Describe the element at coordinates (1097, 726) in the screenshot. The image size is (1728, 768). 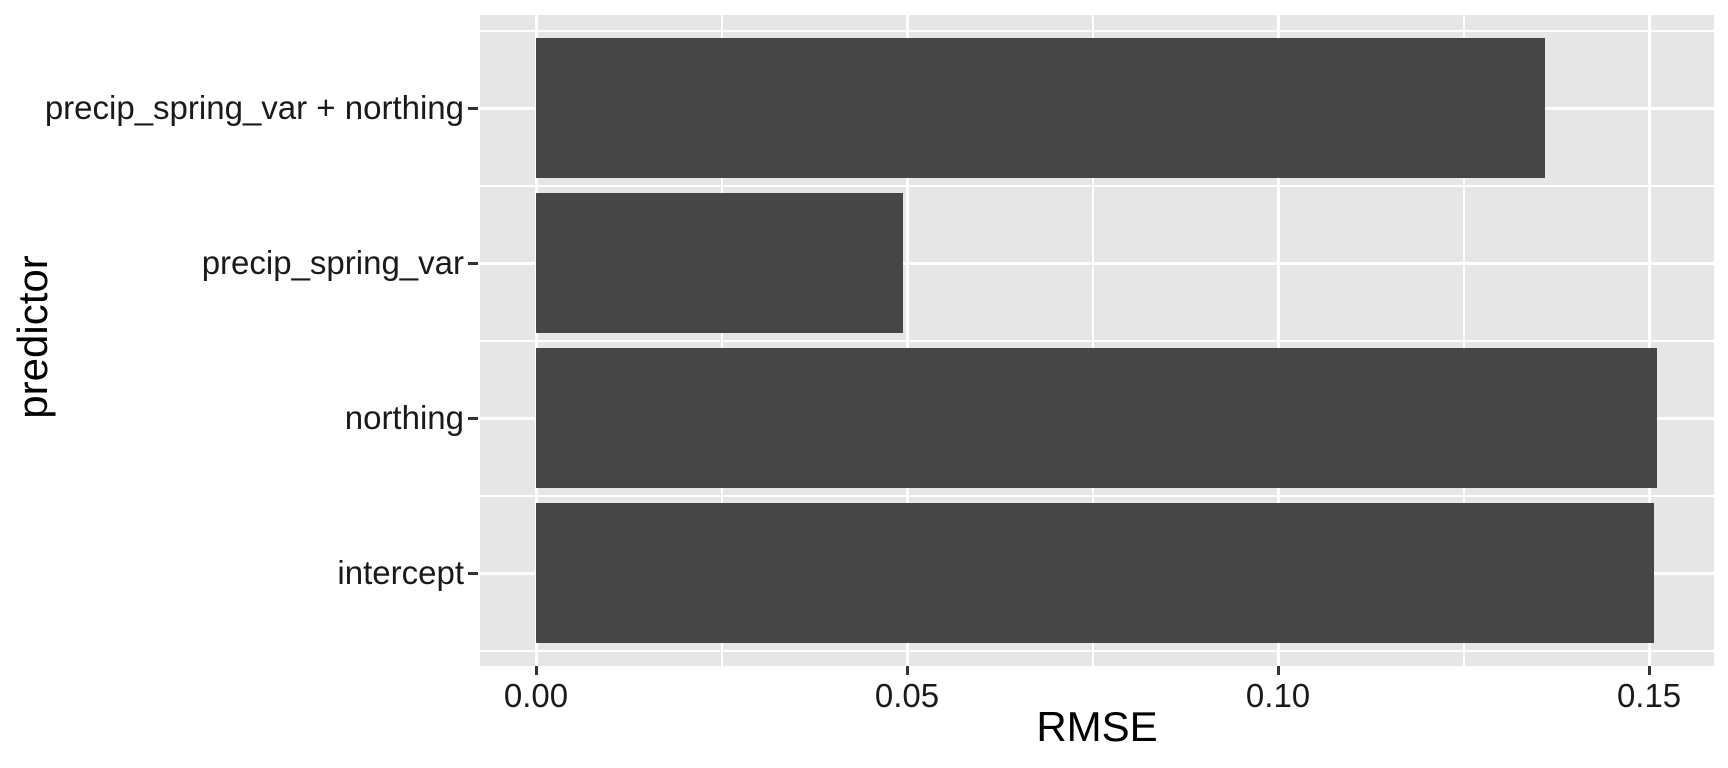
I see `x-axis-title: RMSE` at that location.